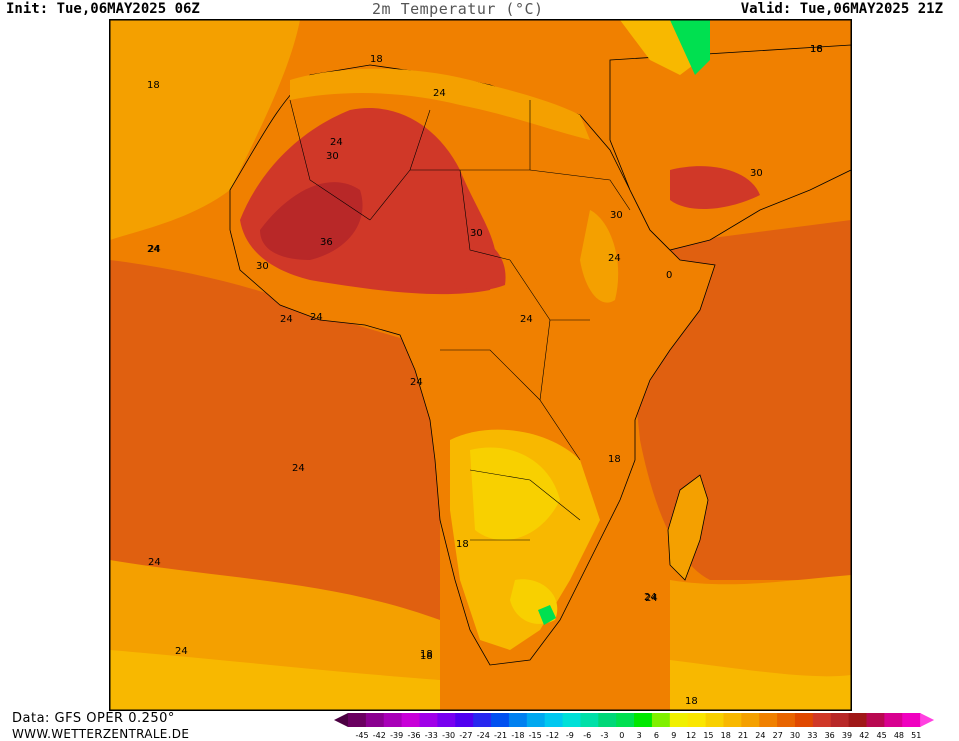 The height and width of the screenshot is (741, 959). What do you see at coordinates (605, 735) in the screenshot?
I see `colorbar-tick-label: -3` at bounding box center [605, 735].